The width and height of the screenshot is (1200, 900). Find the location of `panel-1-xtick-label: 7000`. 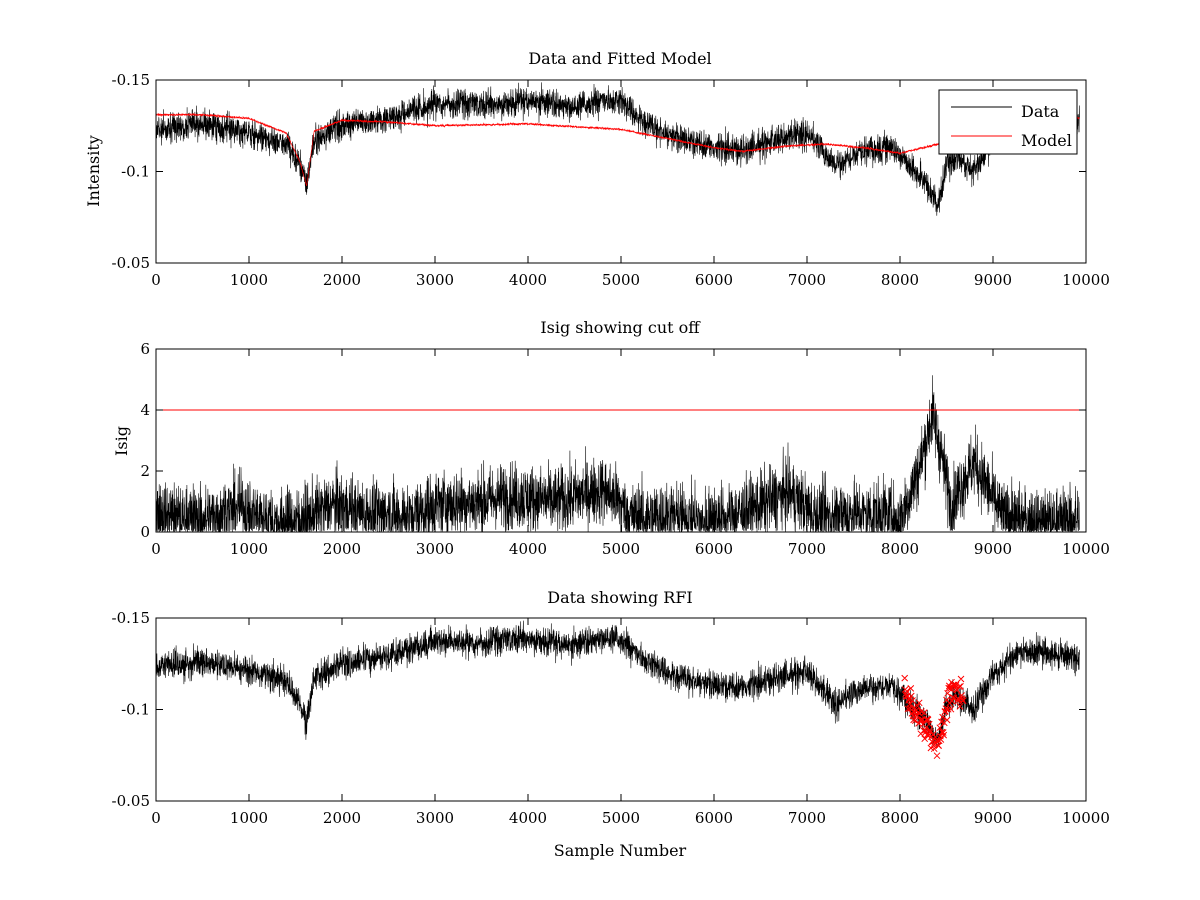

panel-1-xtick-label: 7000 is located at coordinates (807, 280).